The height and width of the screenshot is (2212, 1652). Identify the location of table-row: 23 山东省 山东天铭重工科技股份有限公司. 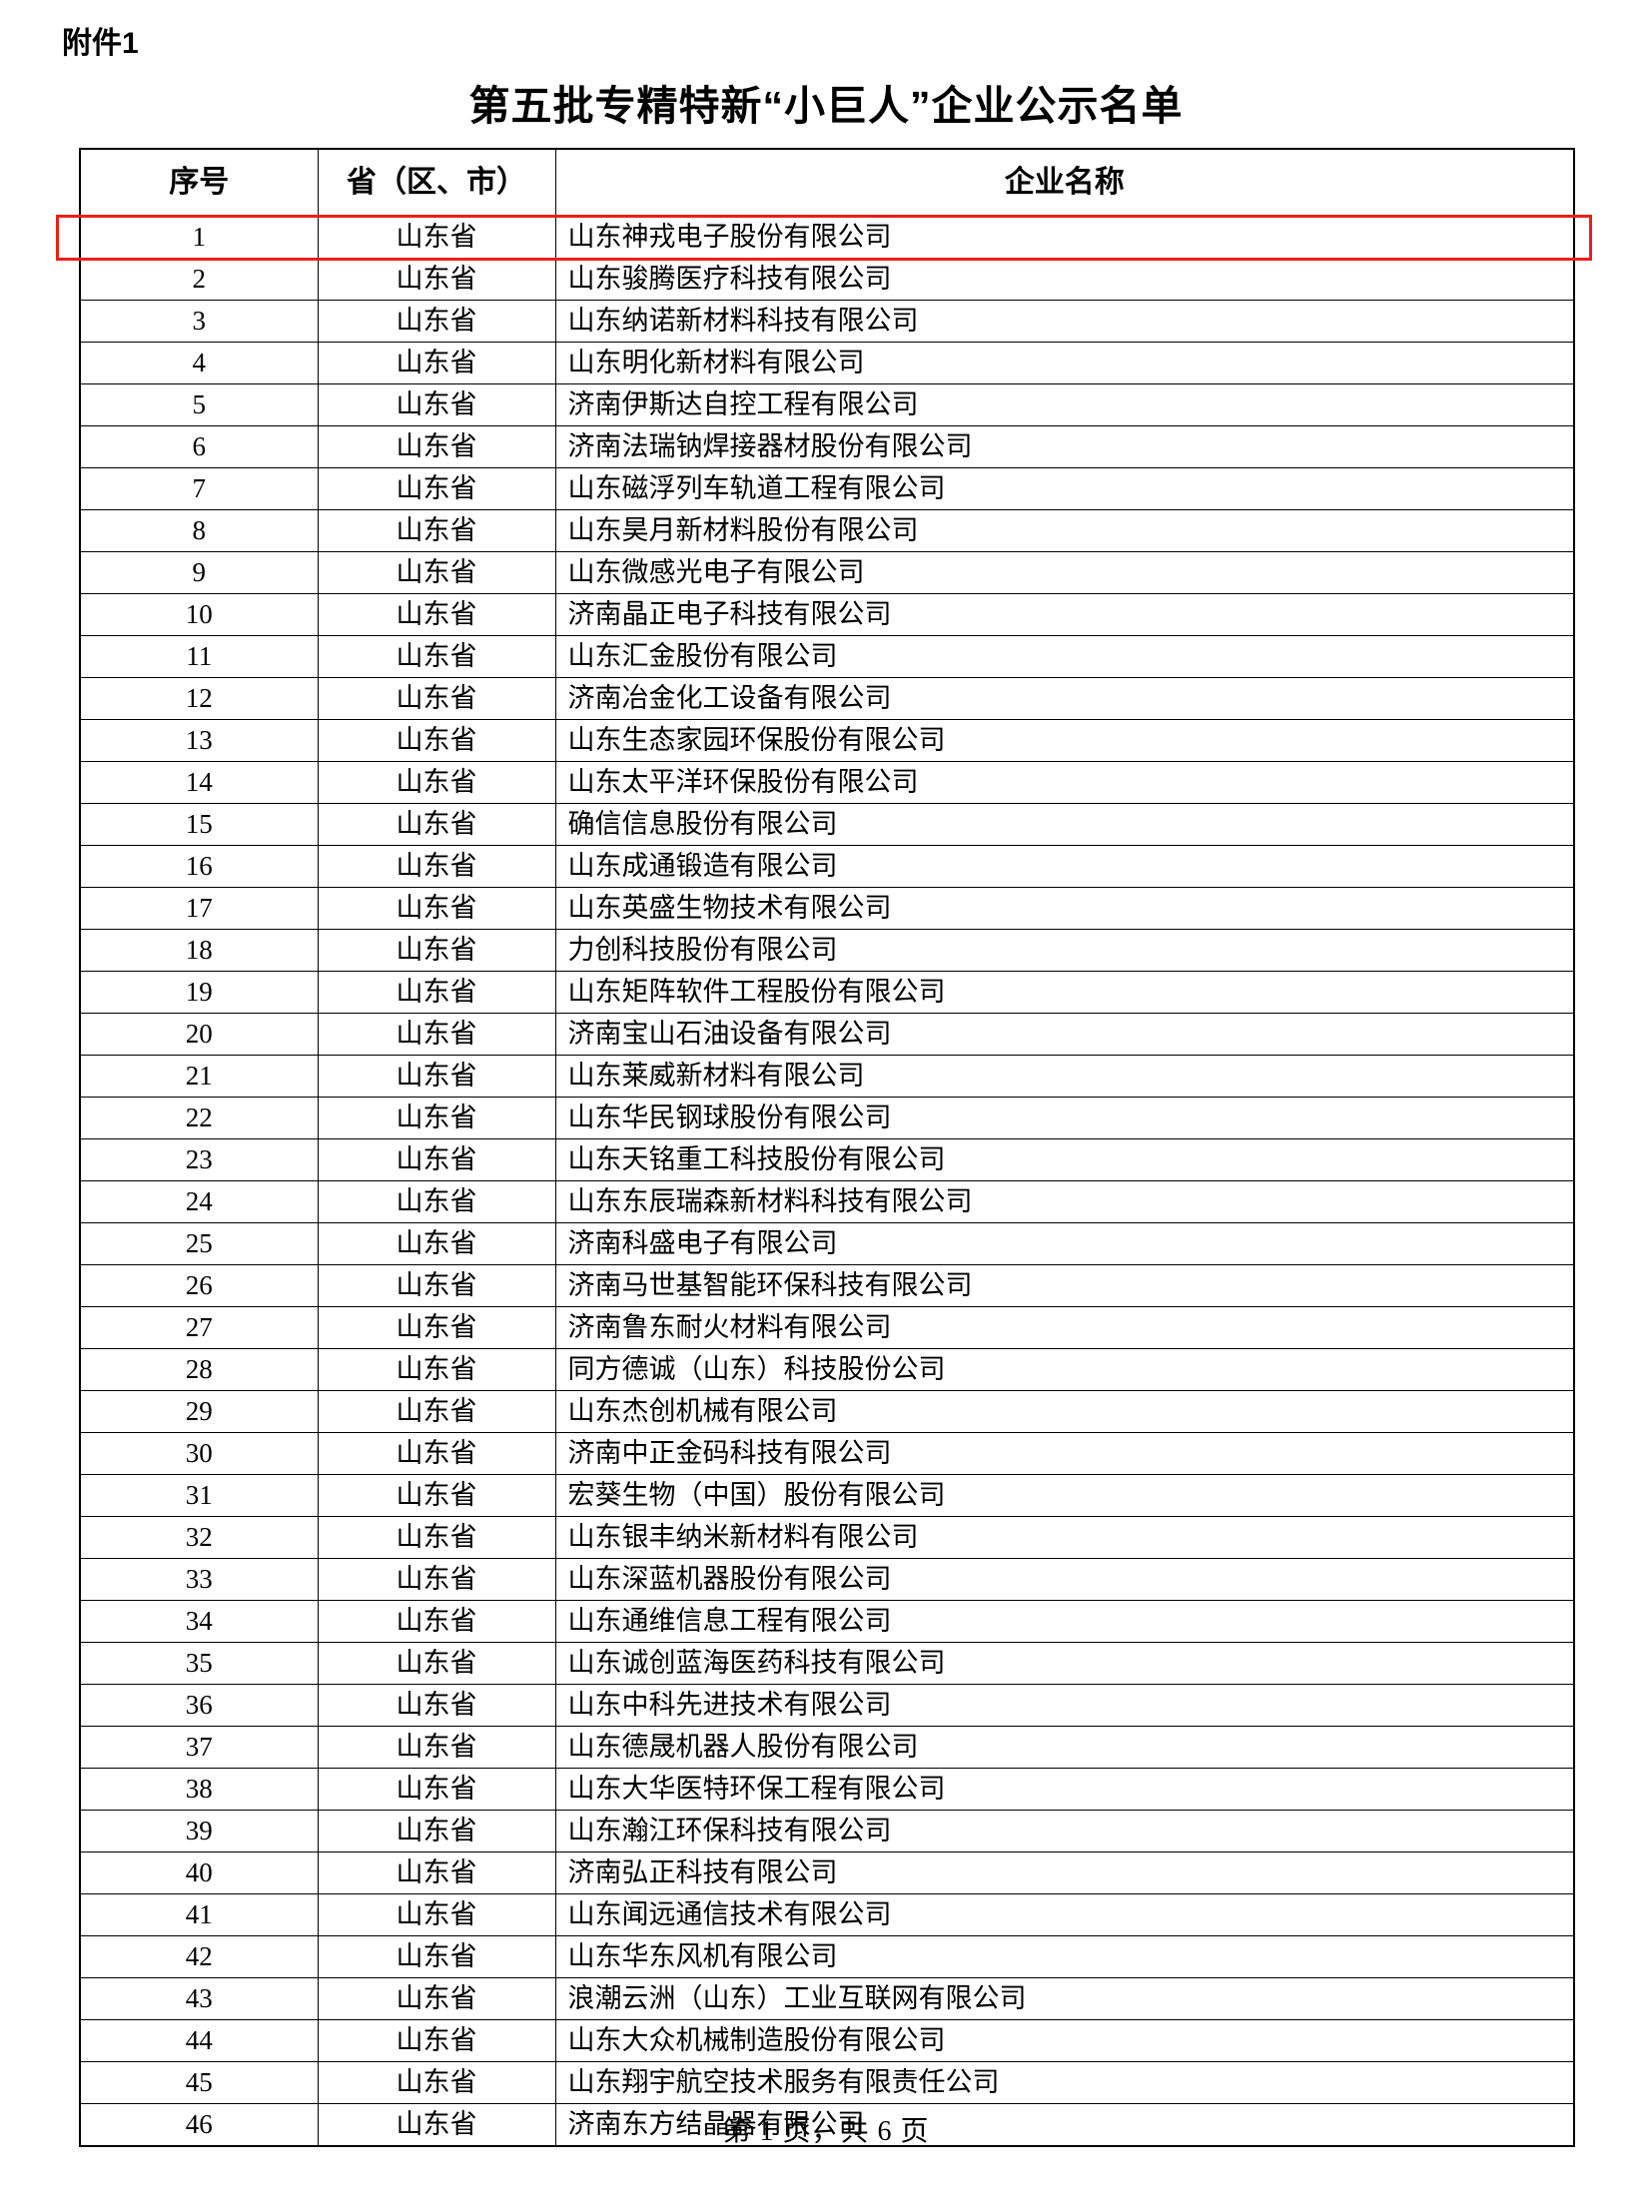
(827, 1159).